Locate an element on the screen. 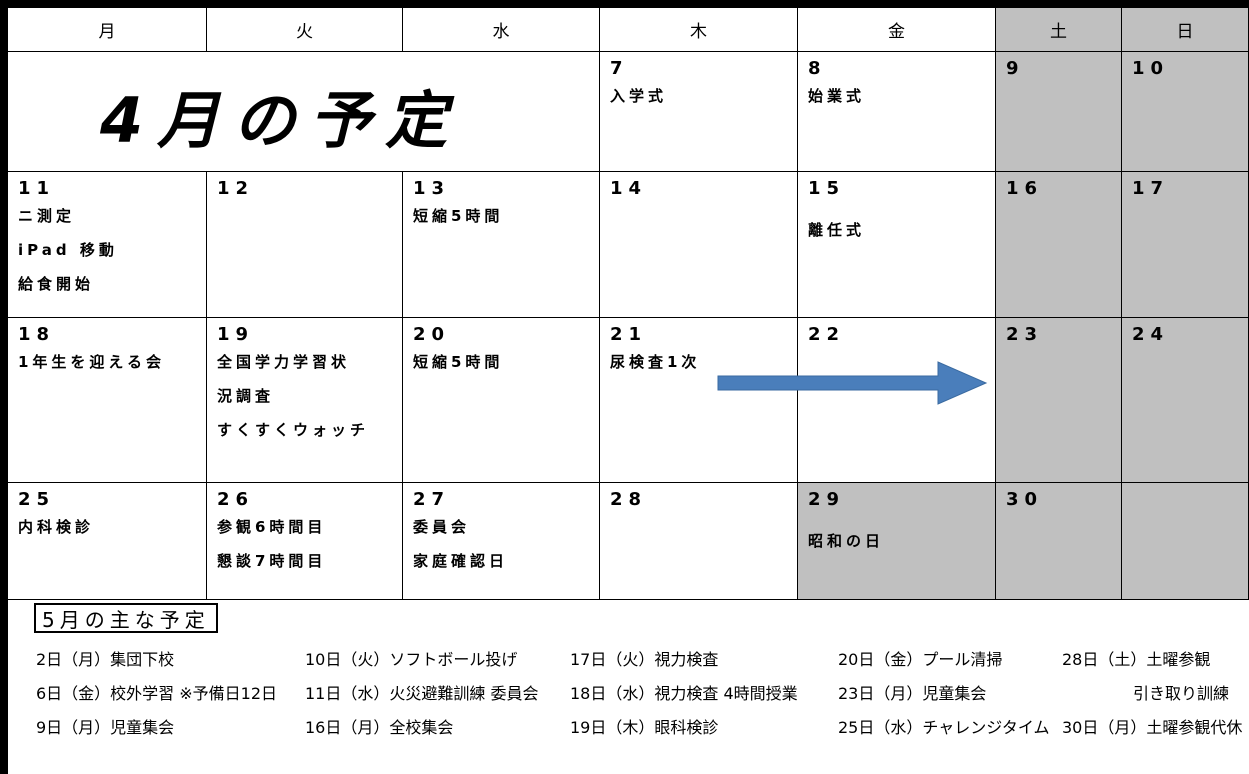 The width and height of the screenshot is (1249, 774). date: 27 is located at coordinates (432, 499).